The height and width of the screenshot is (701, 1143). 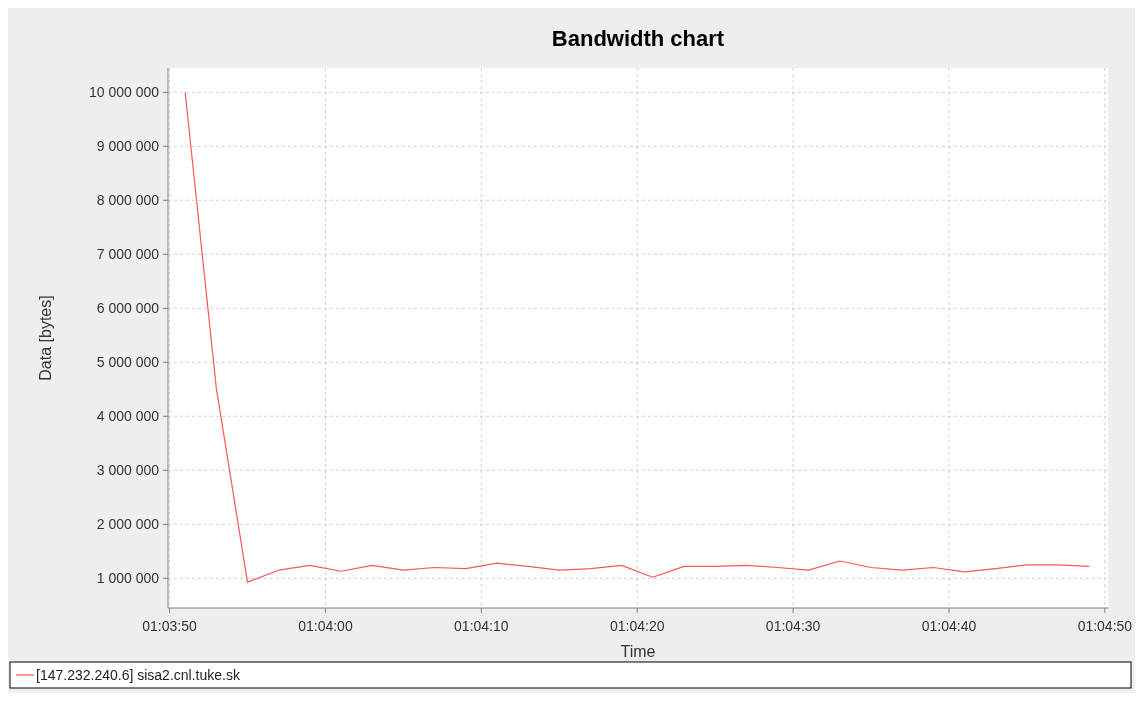 I want to click on y-tick-label: 8 000 000, so click(x=128, y=200).